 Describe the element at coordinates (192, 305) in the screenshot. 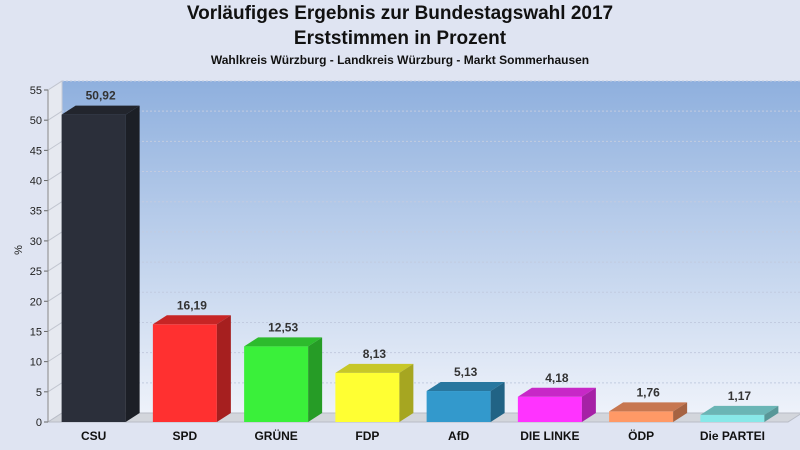

I see `bar-value-label: 16,19` at that location.